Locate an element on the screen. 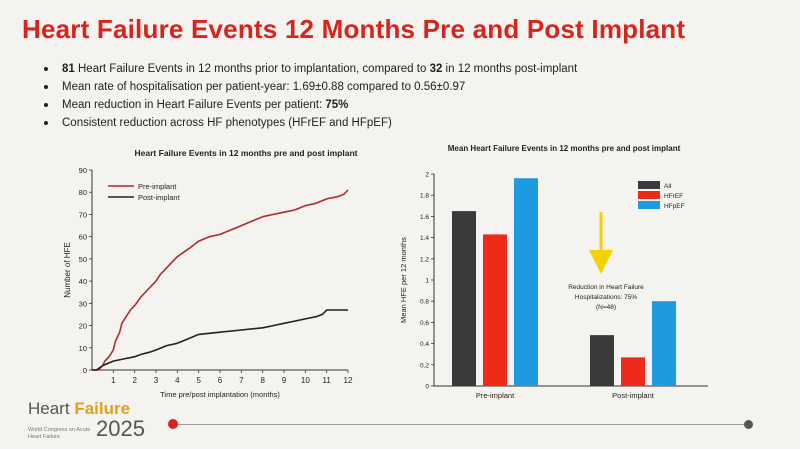 The width and height of the screenshot is (800, 449). y-tick-label: 90 is located at coordinates (83, 170).